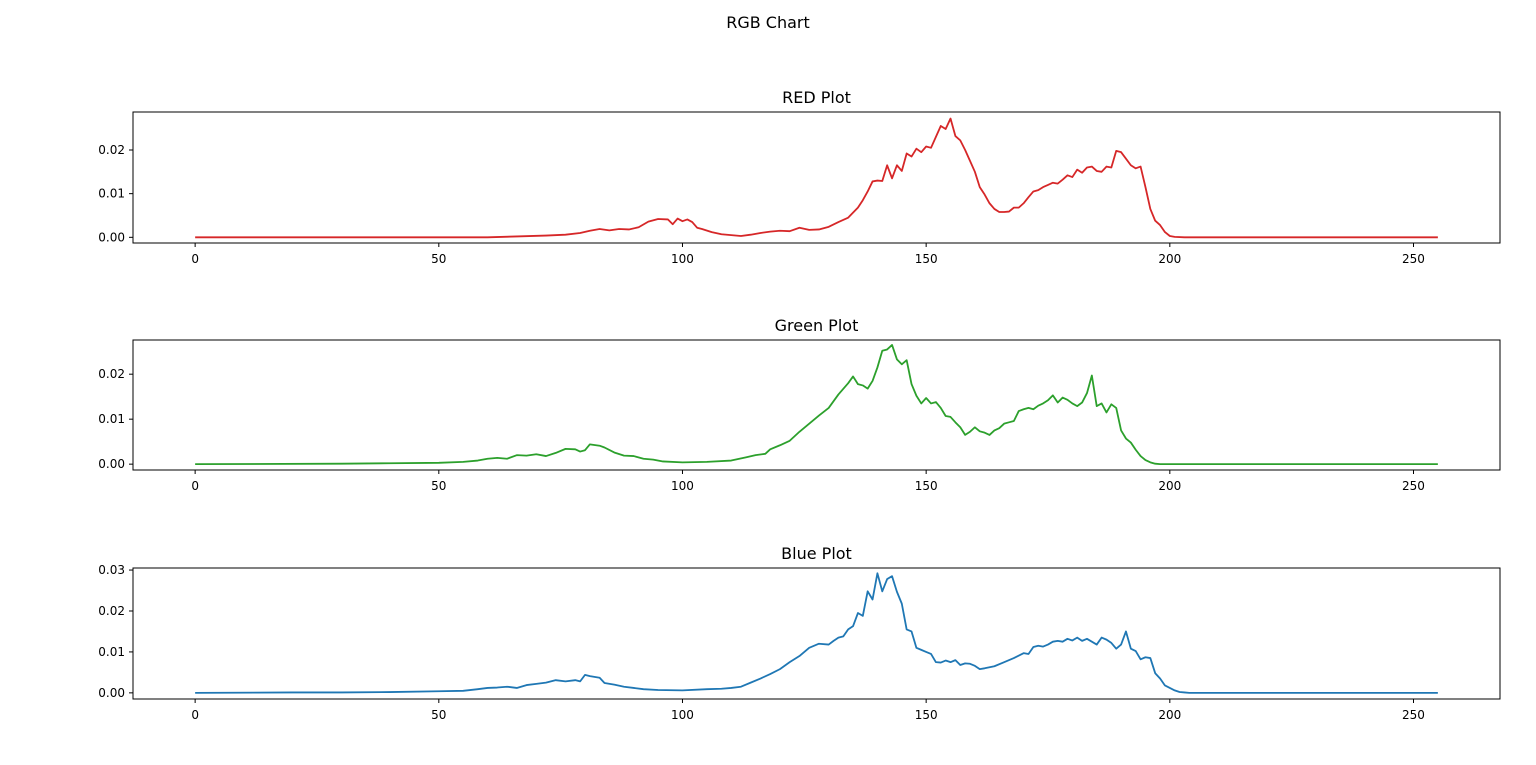 The height and width of the screenshot is (765, 1536). I want to click on subplot-title: RED Plot, so click(816, 97).